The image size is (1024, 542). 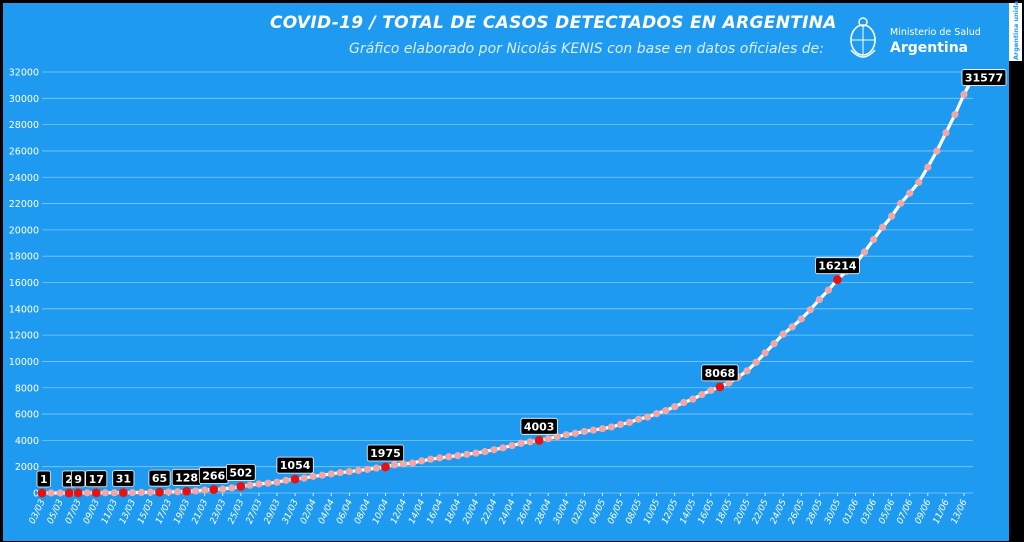 I want to click on data-label: 17, so click(x=96, y=479).